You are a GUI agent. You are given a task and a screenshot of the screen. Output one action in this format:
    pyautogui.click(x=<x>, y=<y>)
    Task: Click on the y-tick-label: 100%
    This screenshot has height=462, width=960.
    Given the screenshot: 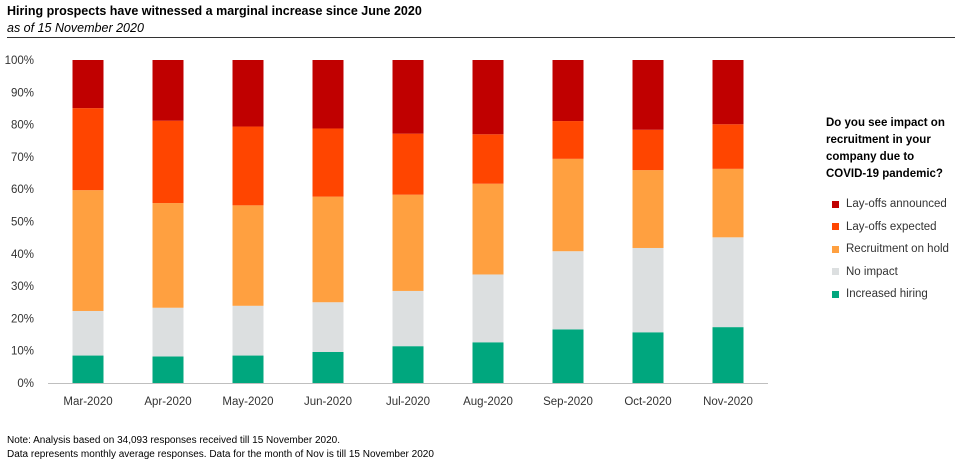 What is the action you would take?
    pyautogui.click(x=19, y=61)
    